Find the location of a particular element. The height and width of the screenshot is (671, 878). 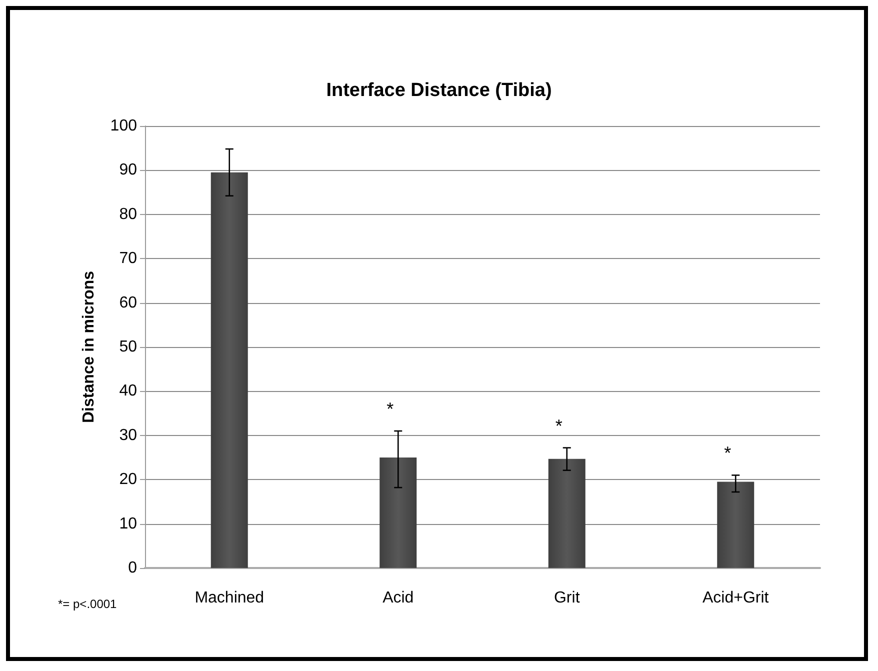

y-tick-label: 80 is located at coordinates (128, 214).